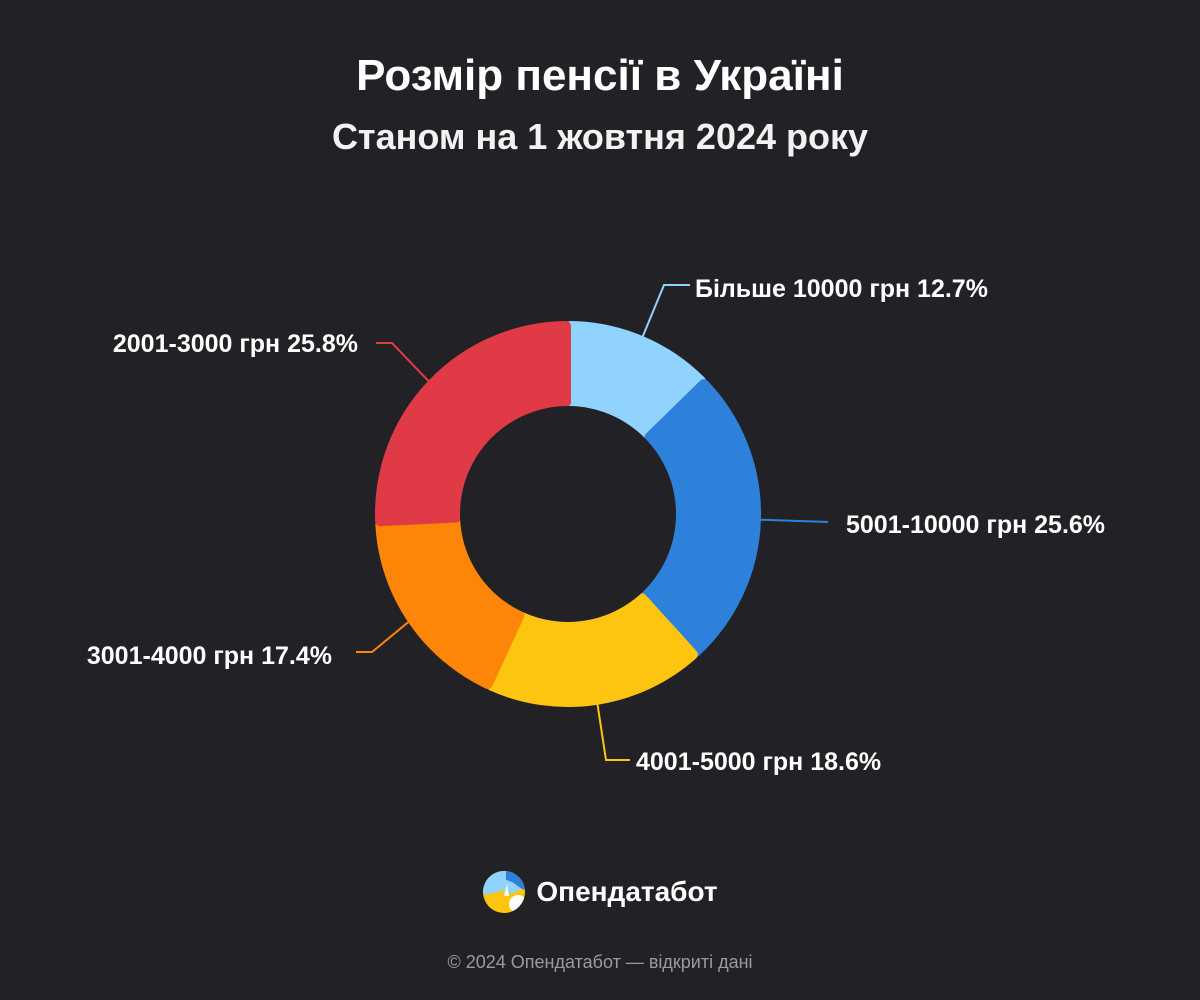 The width and height of the screenshot is (1200, 1000). Describe the element at coordinates (627, 891) in the screenshot. I see `brand-name: Опендатабот` at that location.